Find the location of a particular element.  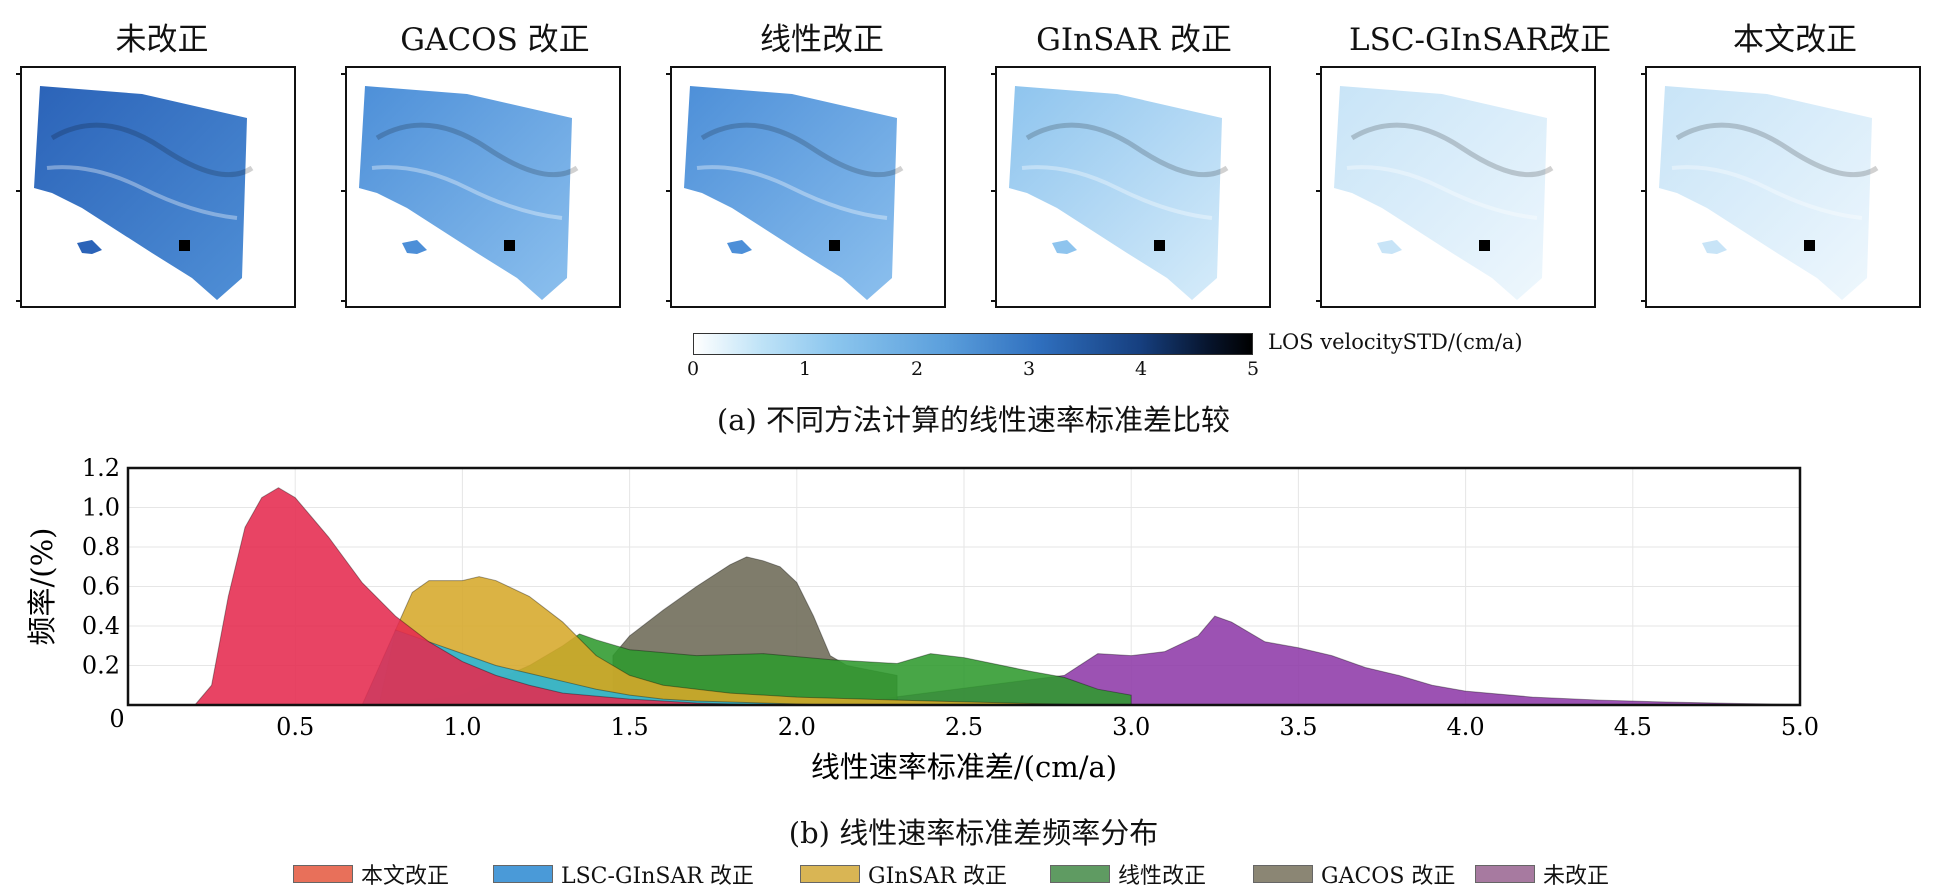

legend-item: GACOS 改正 is located at coordinates (1354, 874).